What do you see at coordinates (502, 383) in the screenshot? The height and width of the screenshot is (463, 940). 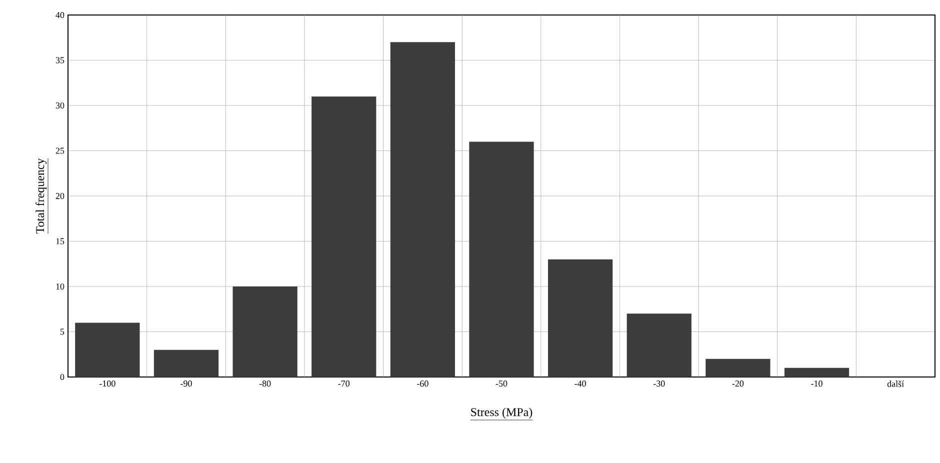 I see `x-tick-label: -50` at bounding box center [502, 383].